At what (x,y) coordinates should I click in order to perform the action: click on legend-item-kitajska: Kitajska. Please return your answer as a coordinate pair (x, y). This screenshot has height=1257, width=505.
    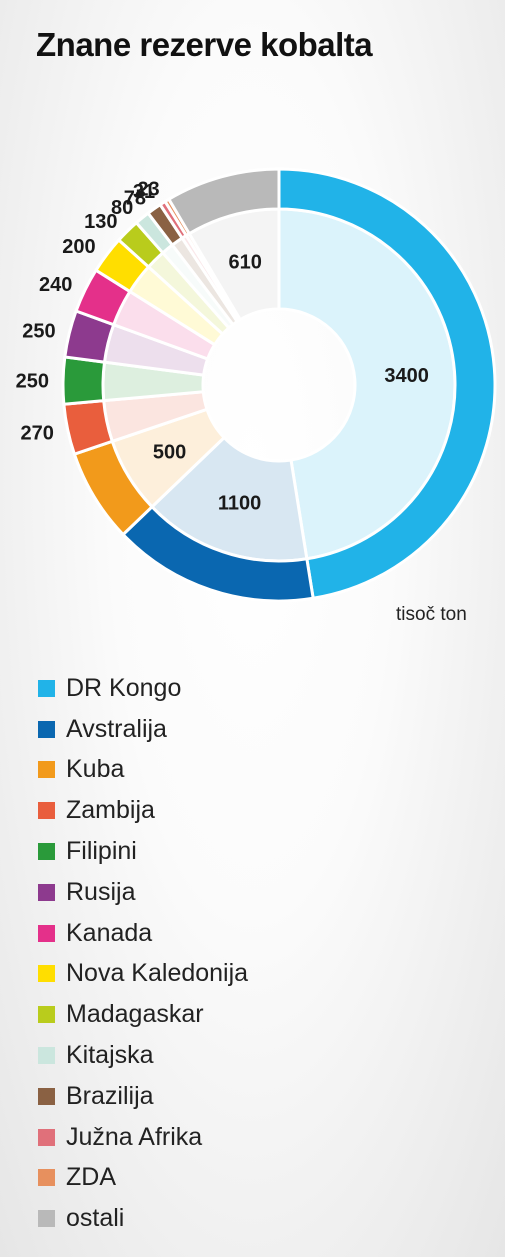
    Looking at the image, I should click on (143, 1055).